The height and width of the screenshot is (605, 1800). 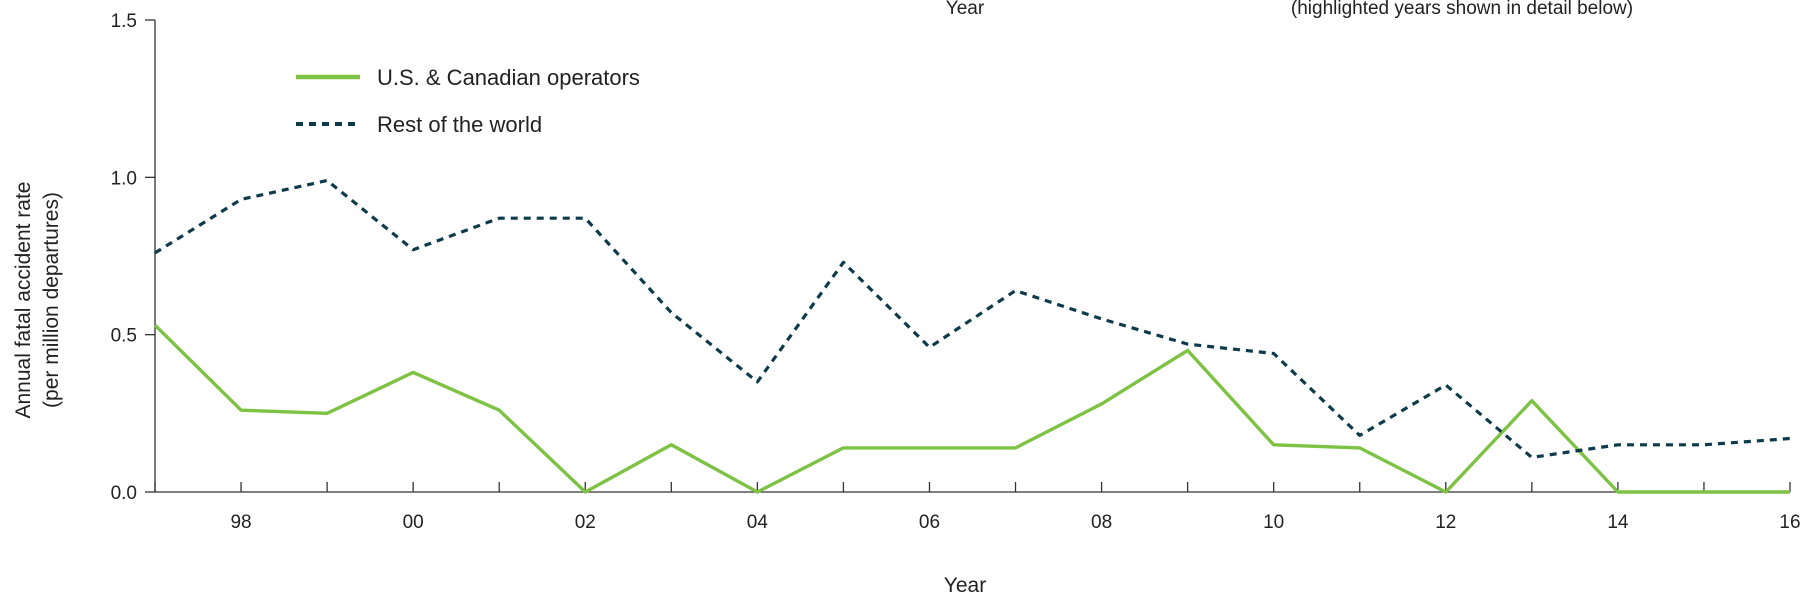 I want to click on x-axis-title: Year, so click(x=965, y=585).